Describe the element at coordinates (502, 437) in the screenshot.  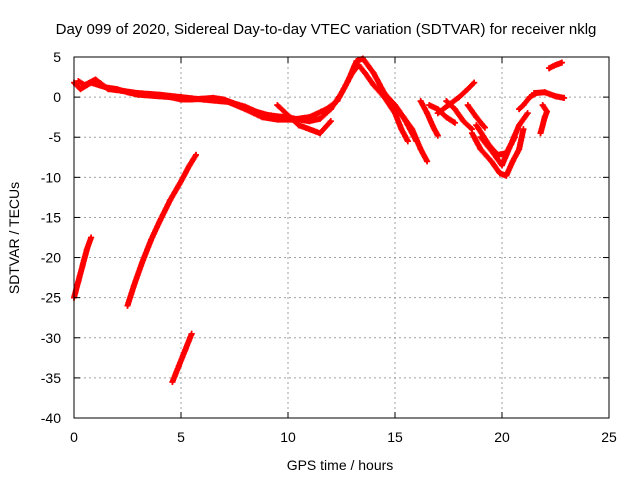
I see `x-tick-label: 20` at that location.